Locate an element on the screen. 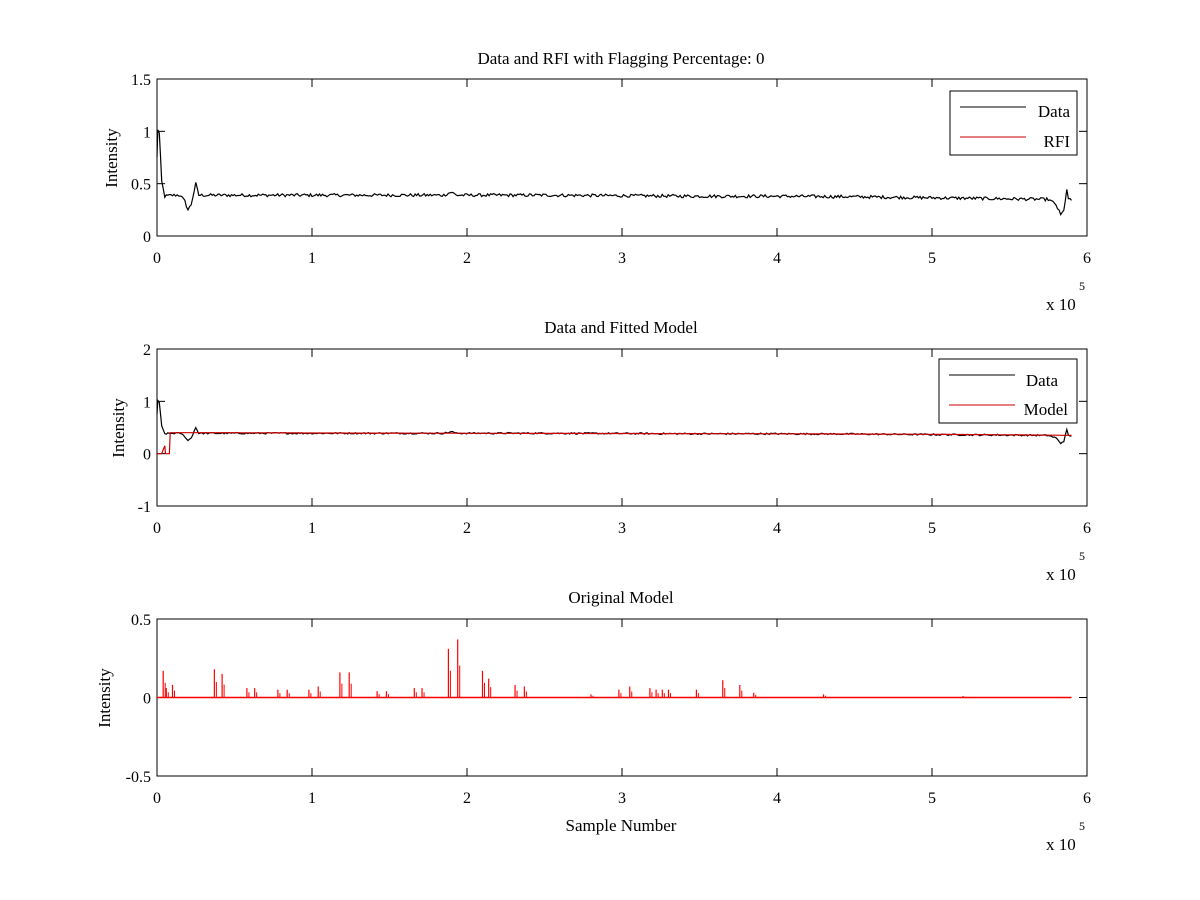 The width and height of the screenshot is (1200, 900). panel-2-legend-box is located at coordinates (1008, 391).